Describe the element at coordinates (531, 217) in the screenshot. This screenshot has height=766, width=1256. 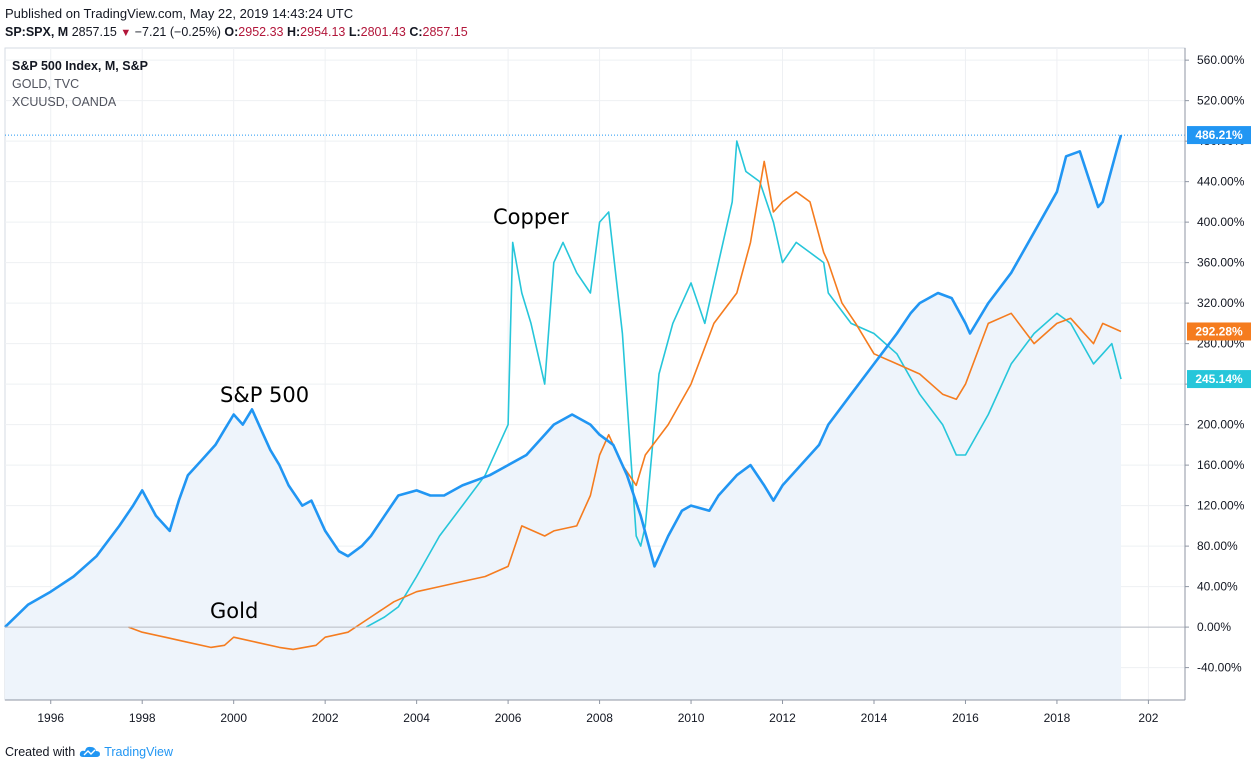
I see `annotation-label: Copper` at that location.